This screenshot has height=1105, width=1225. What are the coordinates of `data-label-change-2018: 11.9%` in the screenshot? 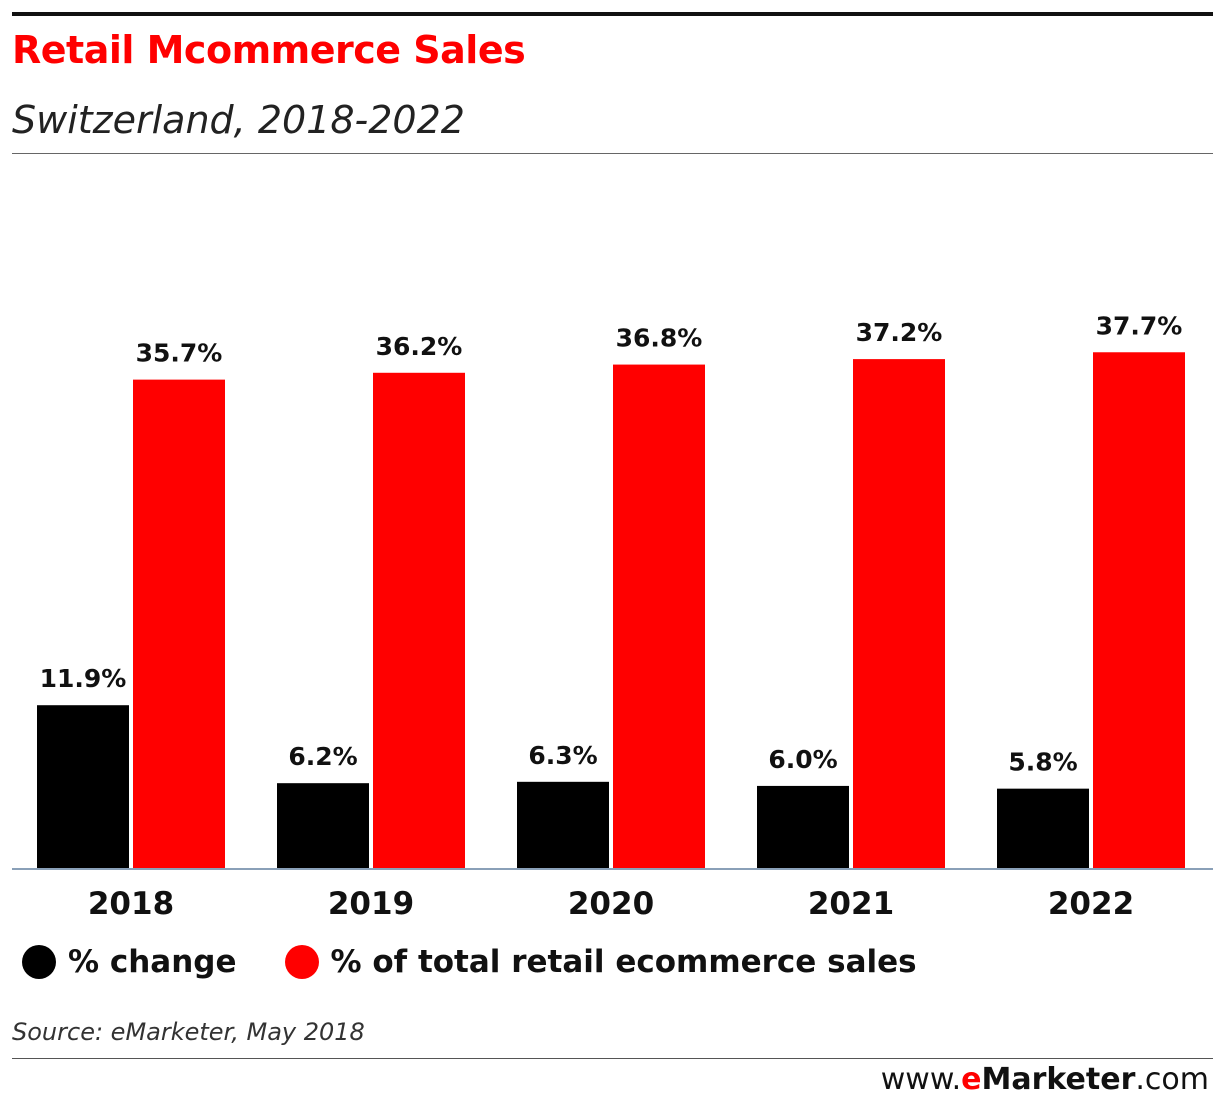 It's located at (83, 678).